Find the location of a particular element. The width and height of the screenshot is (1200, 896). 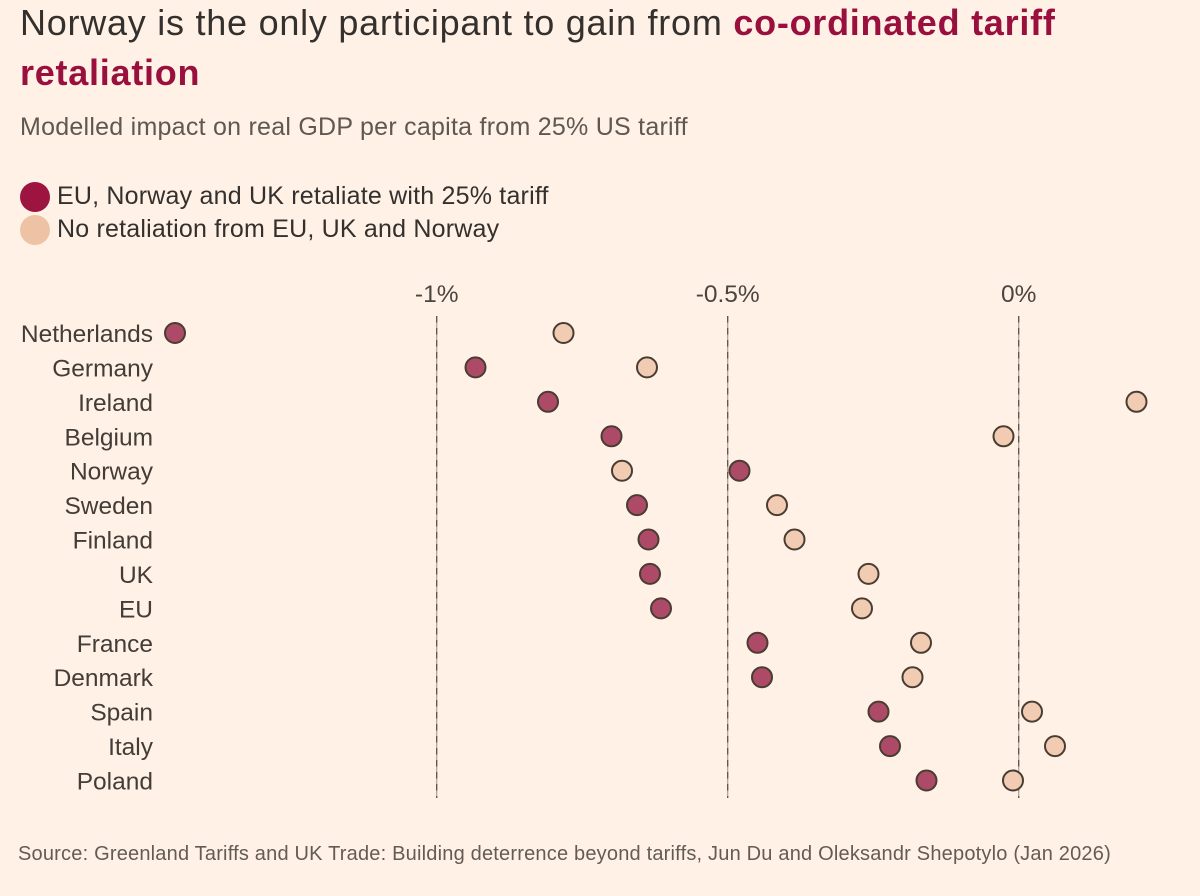

svg-text: -0.5% is located at coordinates (728, 294).